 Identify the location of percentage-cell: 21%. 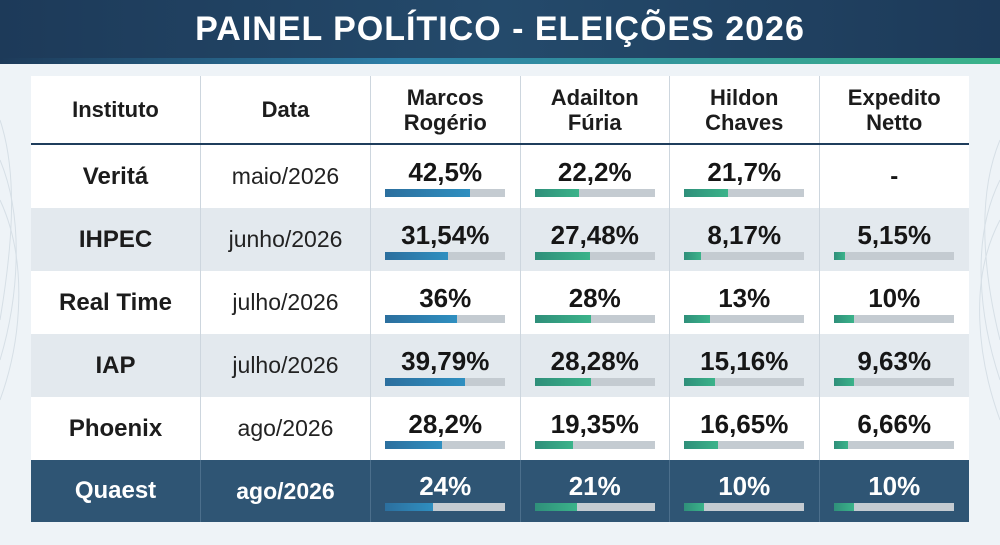
(595, 491).